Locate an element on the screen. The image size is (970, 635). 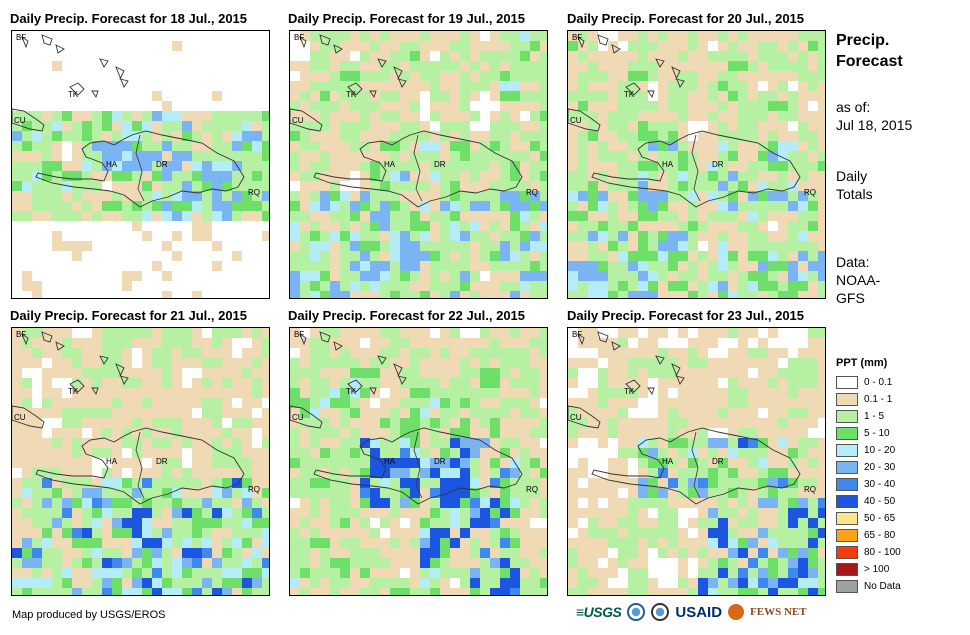
ha-dr-border is located at coordinates (418, 168).